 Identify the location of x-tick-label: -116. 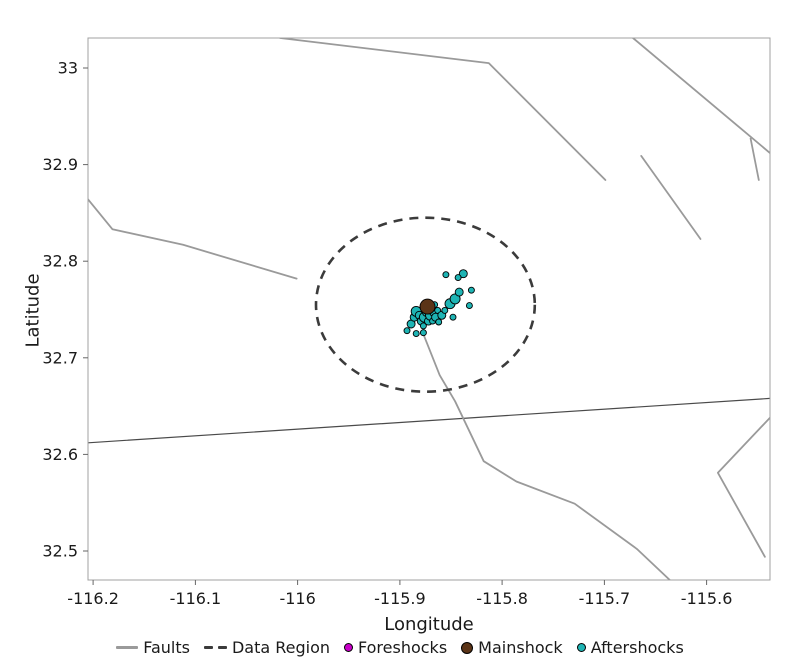
(297, 598).